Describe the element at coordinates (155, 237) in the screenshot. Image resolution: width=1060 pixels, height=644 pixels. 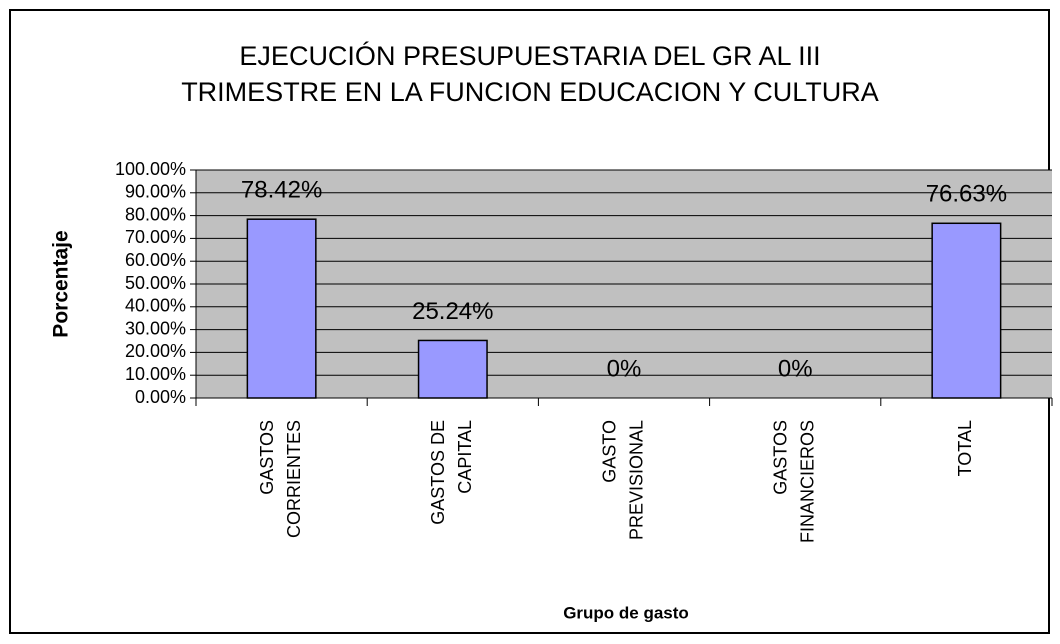
I see `y-tick-label: 70.00%` at that location.